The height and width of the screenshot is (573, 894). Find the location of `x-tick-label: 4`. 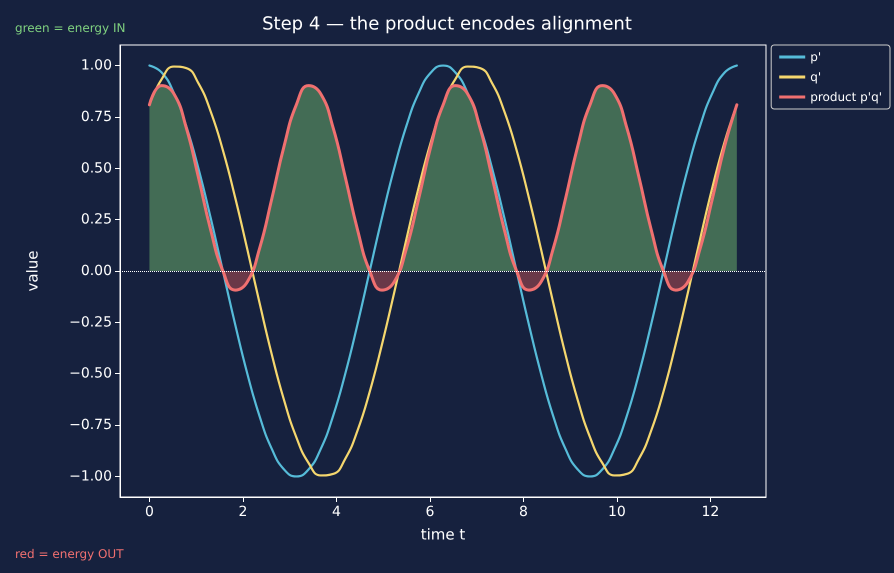

x-tick-label: 4 is located at coordinates (336, 512).